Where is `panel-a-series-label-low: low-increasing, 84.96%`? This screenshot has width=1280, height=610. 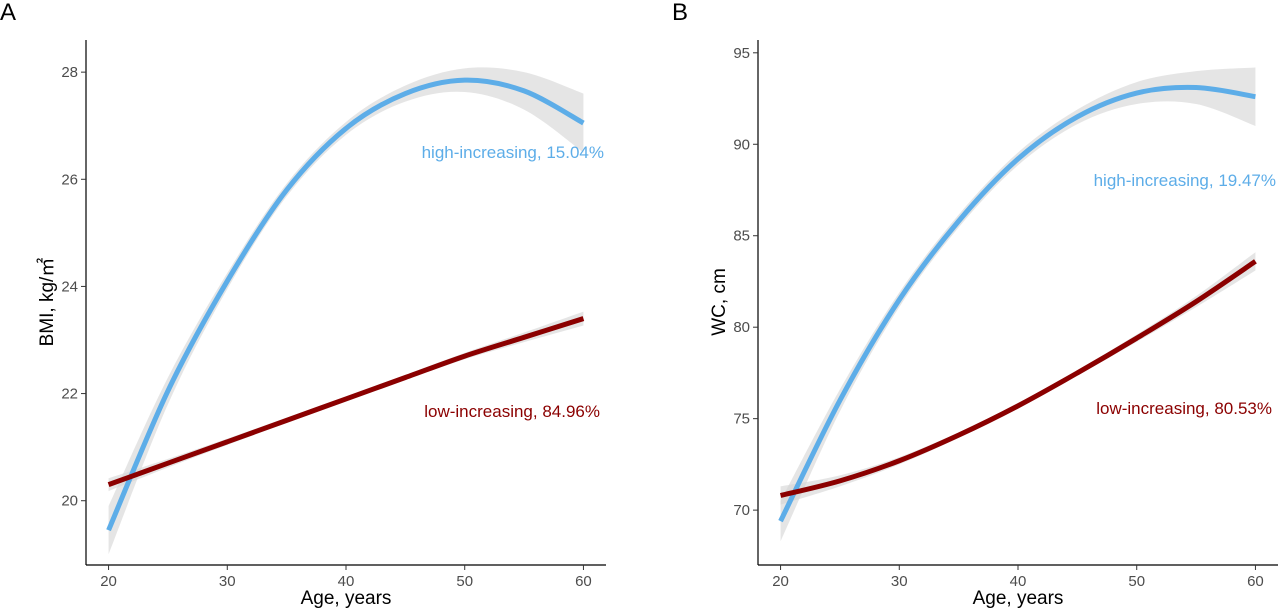 panel-a-series-label-low: low-increasing, 84.96% is located at coordinates (512, 411).